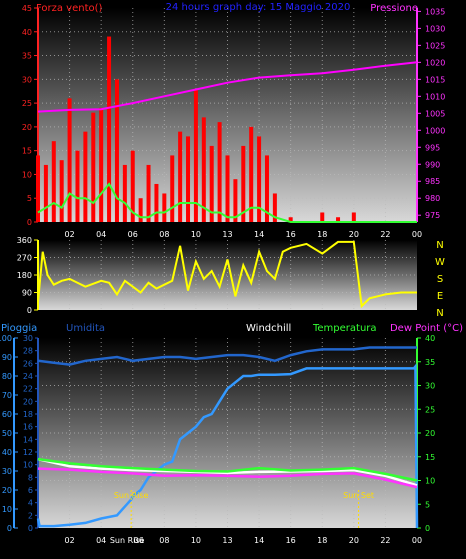 The width and height of the screenshot is (466, 559). Describe the element at coordinates (24, 275) in the screenshot. I see `direction-tick-label: 180` at that location.